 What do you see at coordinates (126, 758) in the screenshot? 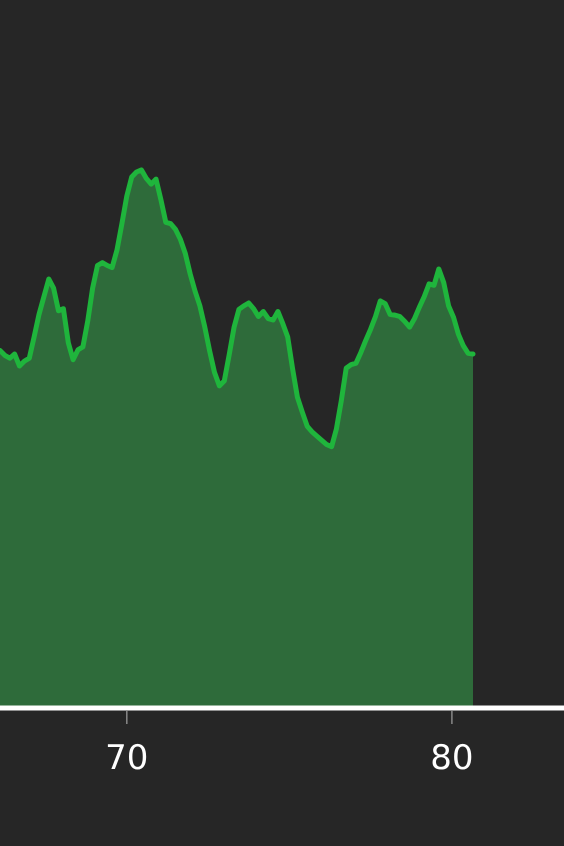
I see `x-tick-label: 70` at bounding box center [126, 758].